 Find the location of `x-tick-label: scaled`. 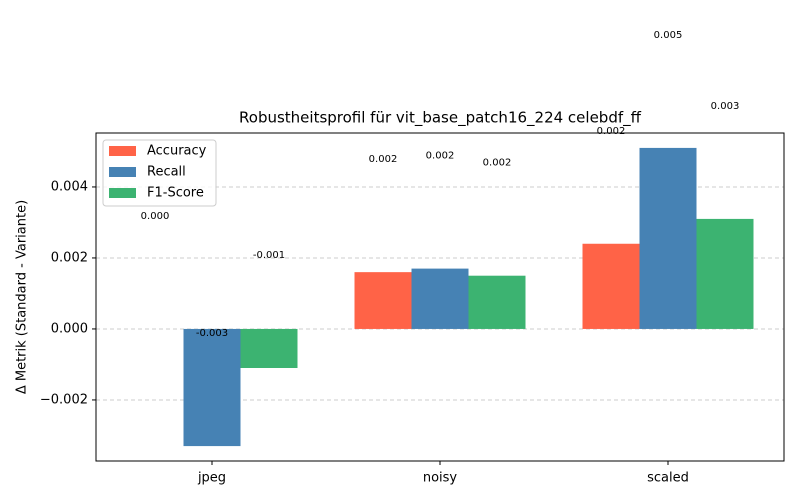

x-tick-label: scaled is located at coordinates (668, 478).